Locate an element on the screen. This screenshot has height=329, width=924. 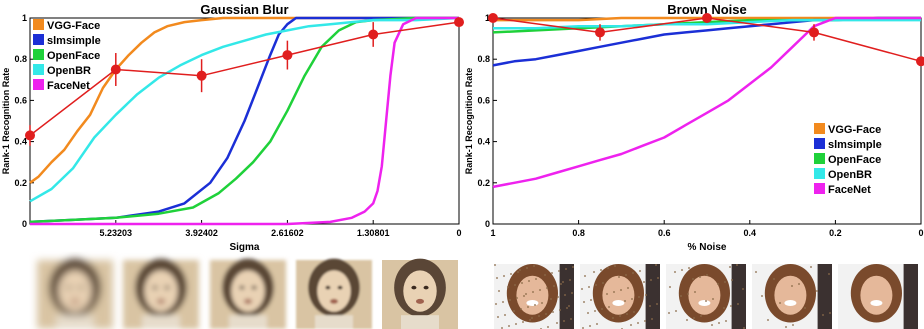
legend-entry: OpenBR is located at coordinates (850, 175).